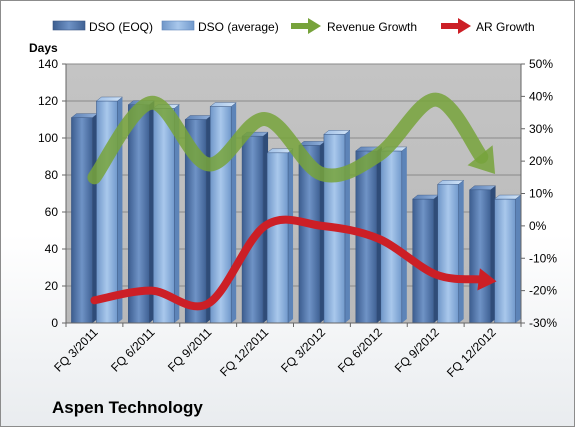 The image size is (575, 427). I want to click on arrowhead-ar-growth, so click(487, 279).